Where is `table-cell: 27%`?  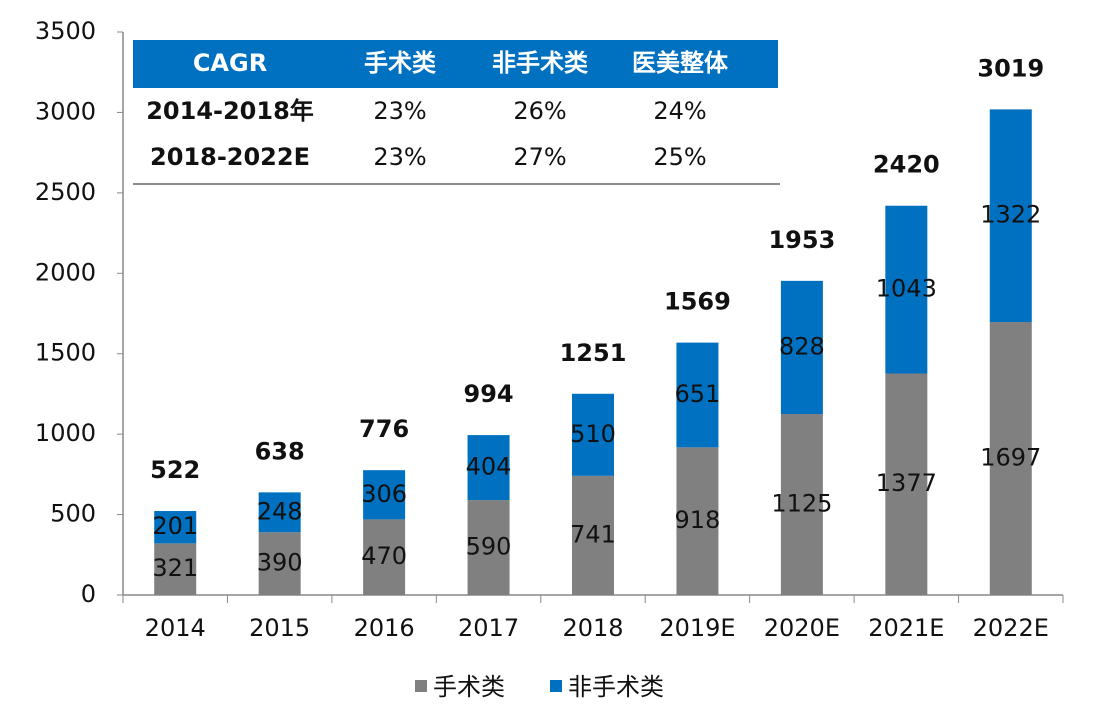
table-cell: 27% is located at coordinates (539, 157).